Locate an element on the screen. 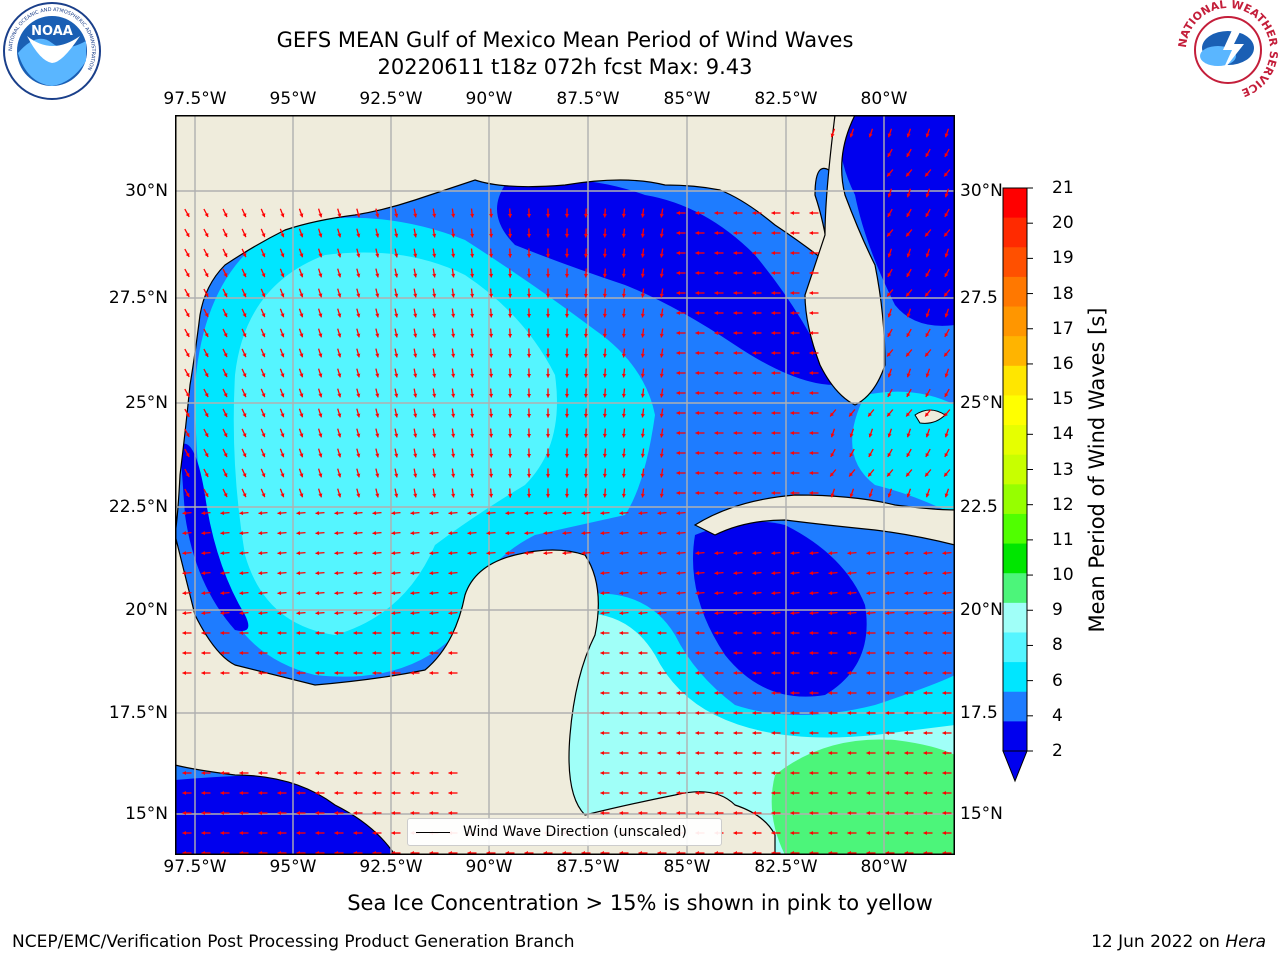 The height and width of the screenshot is (960, 1280). lat-tick: 17.5°N is located at coordinates (138, 713).